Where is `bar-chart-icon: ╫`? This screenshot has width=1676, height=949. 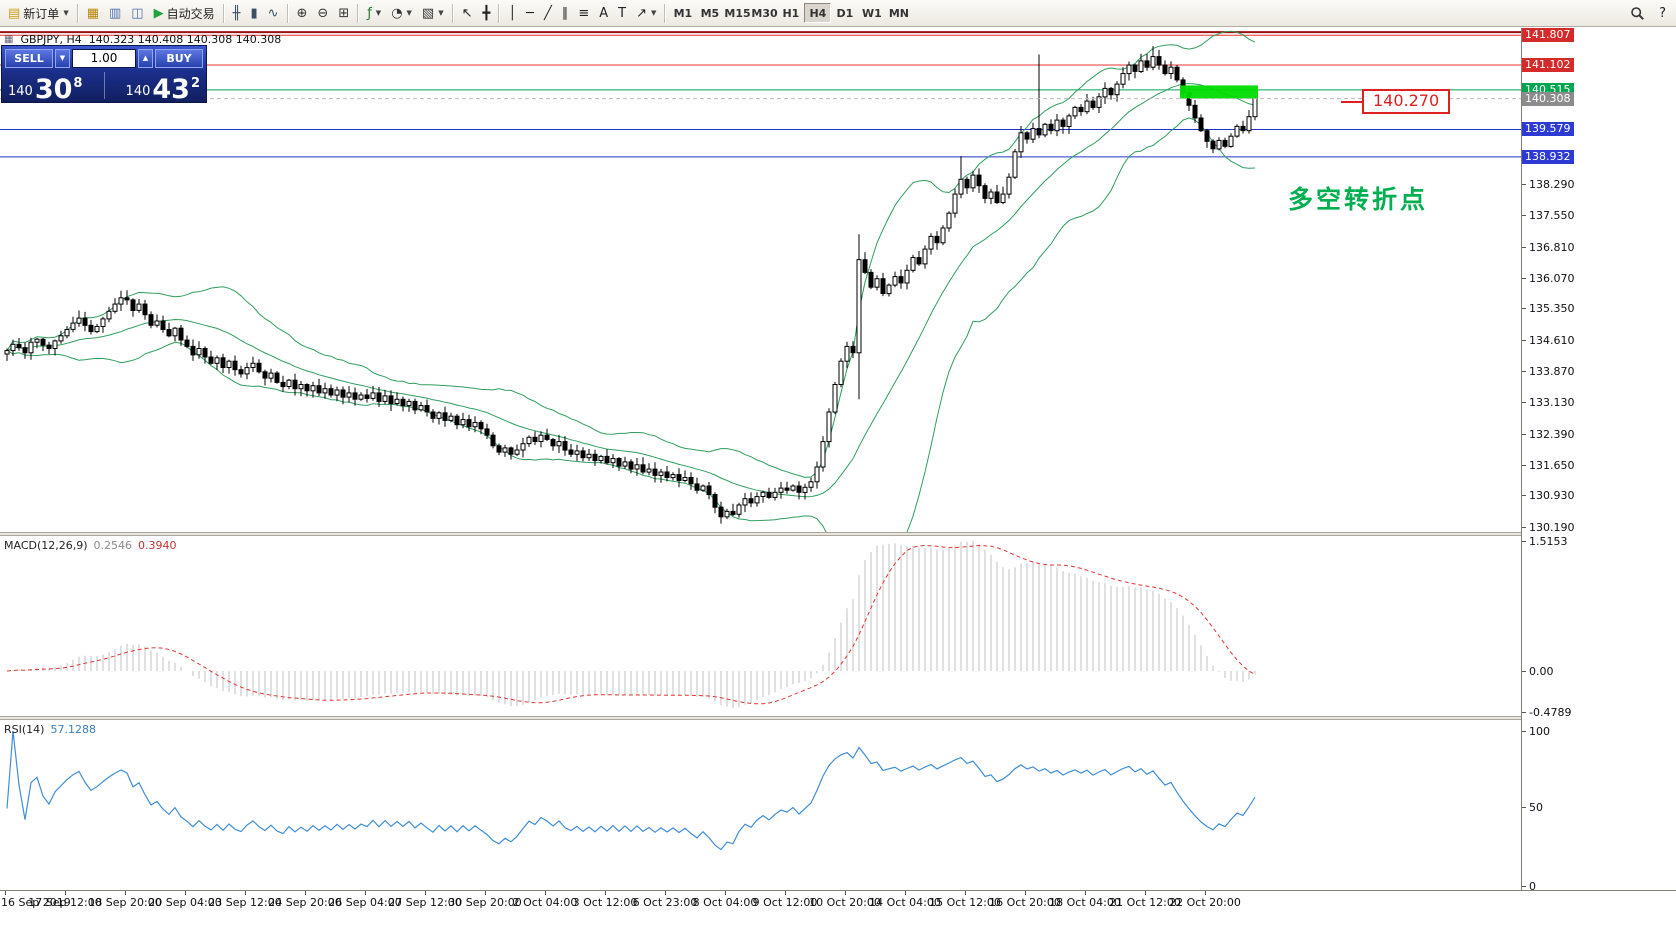
bar-chart-icon: ╫ is located at coordinates (237, 13).